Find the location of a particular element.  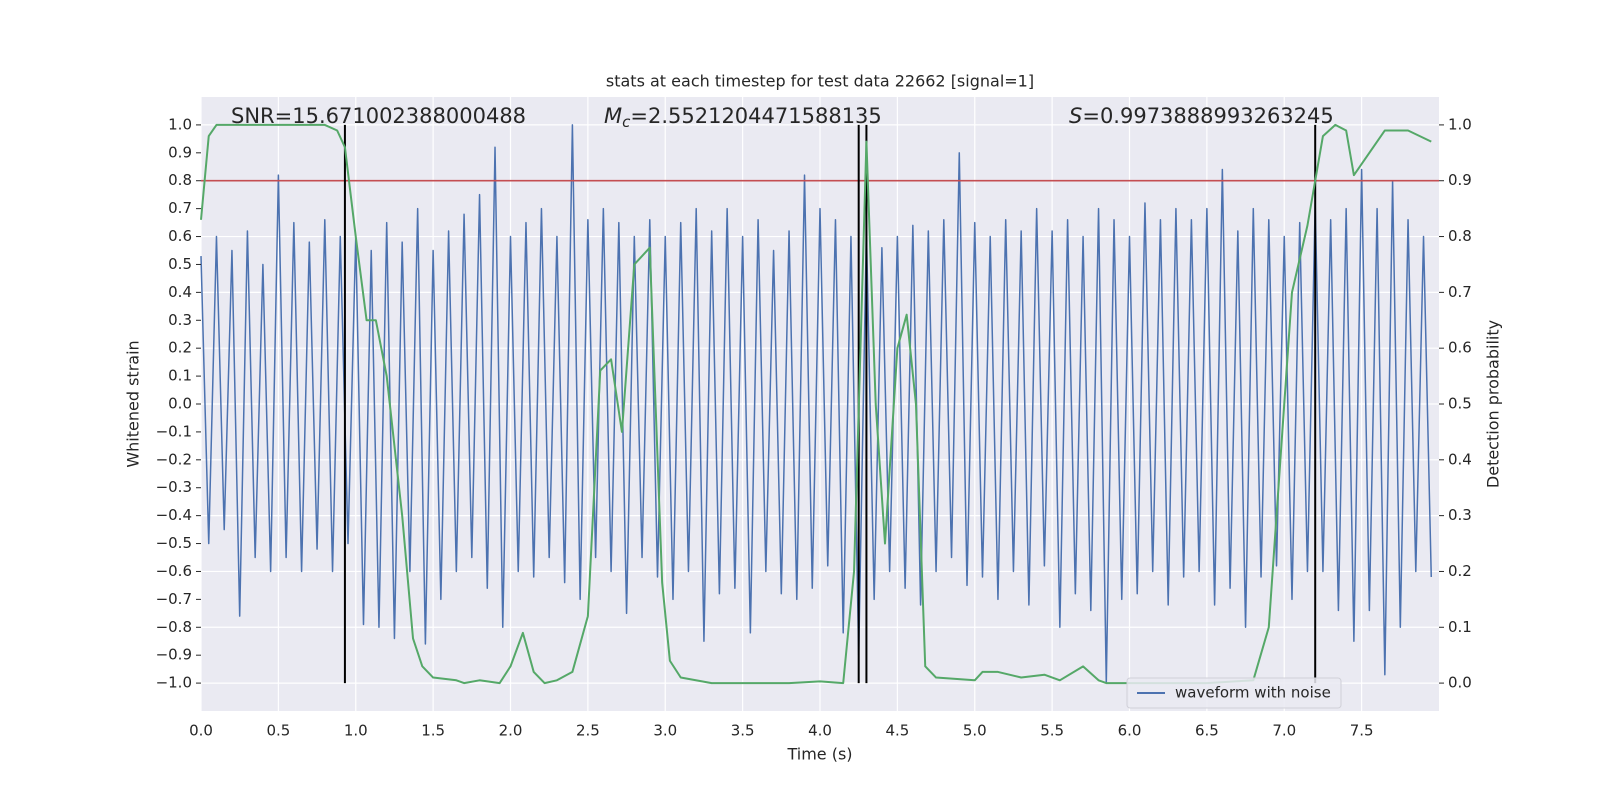

x-tick-label: 6.0 is located at coordinates (1130, 731).